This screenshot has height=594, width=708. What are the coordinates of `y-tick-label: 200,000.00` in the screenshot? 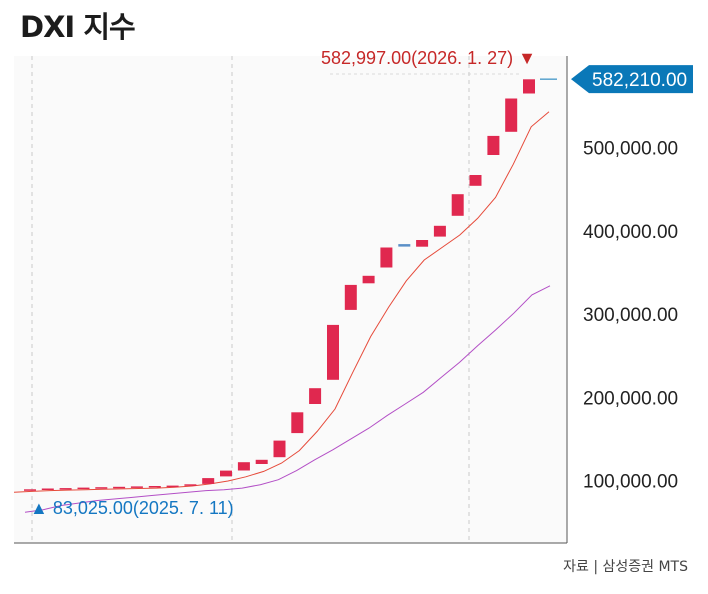 It's located at (630, 398).